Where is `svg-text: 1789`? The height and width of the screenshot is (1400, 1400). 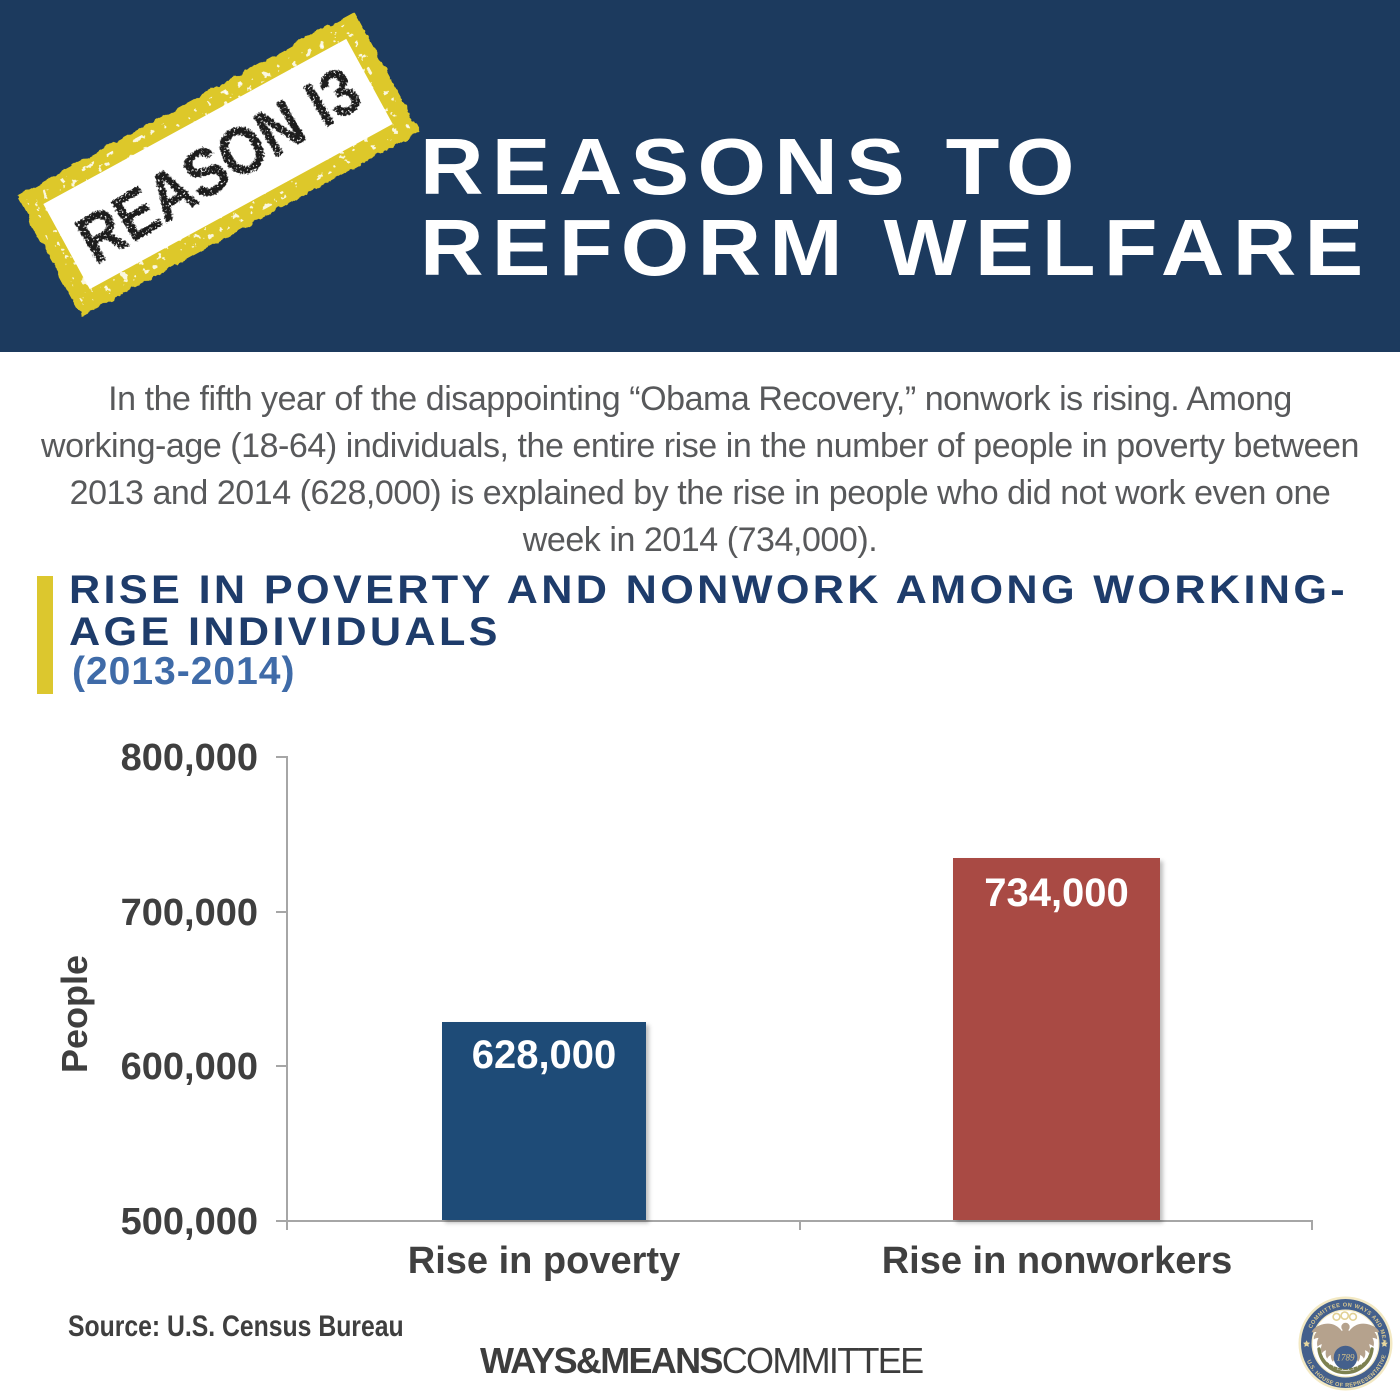
svg-text: 1789 is located at coordinates (1346, 1357).